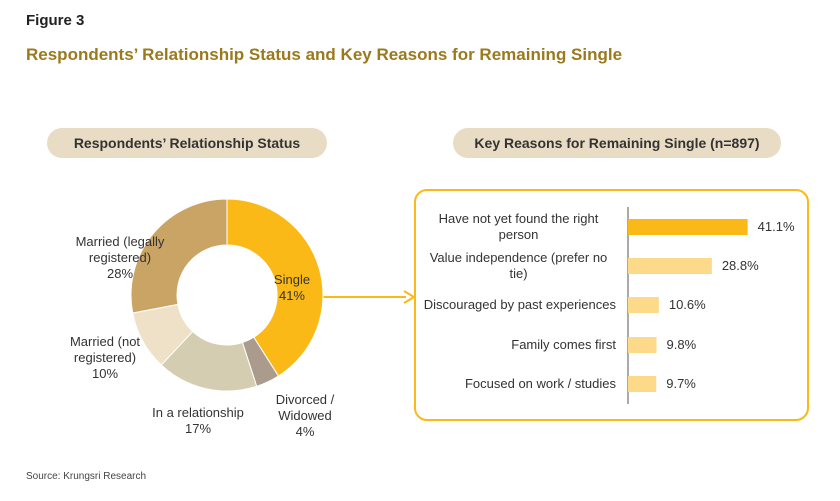  What do you see at coordinates (776, 226) in the screenshot?
I see `bar-value-label: 41.1%` at bounding box center [776, 226].